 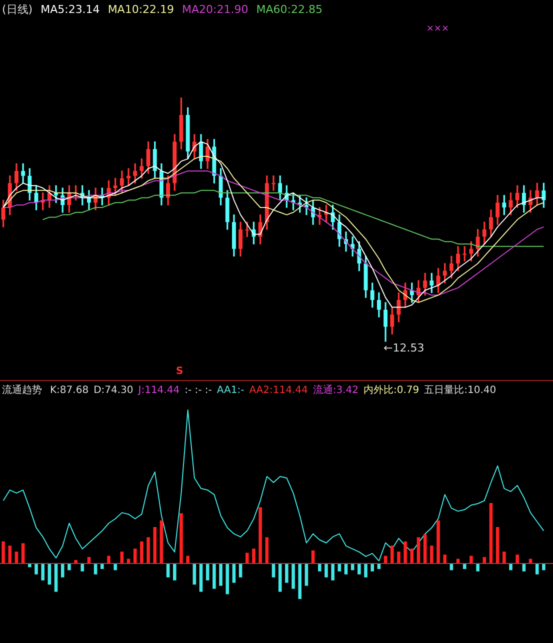 I want to click on annotation: ←12.53, so click(x=404, y=347).